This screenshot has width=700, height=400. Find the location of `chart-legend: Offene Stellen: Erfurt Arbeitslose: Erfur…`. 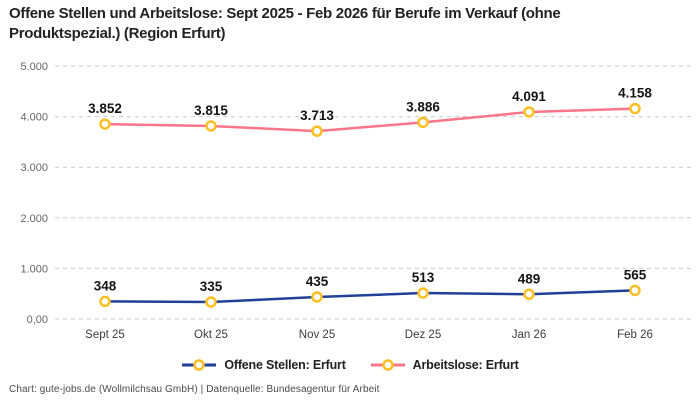

chart-legend: Offene Stellen: Erfurt Arbeitslose: Erfur… is located at coordinates (350, 365).